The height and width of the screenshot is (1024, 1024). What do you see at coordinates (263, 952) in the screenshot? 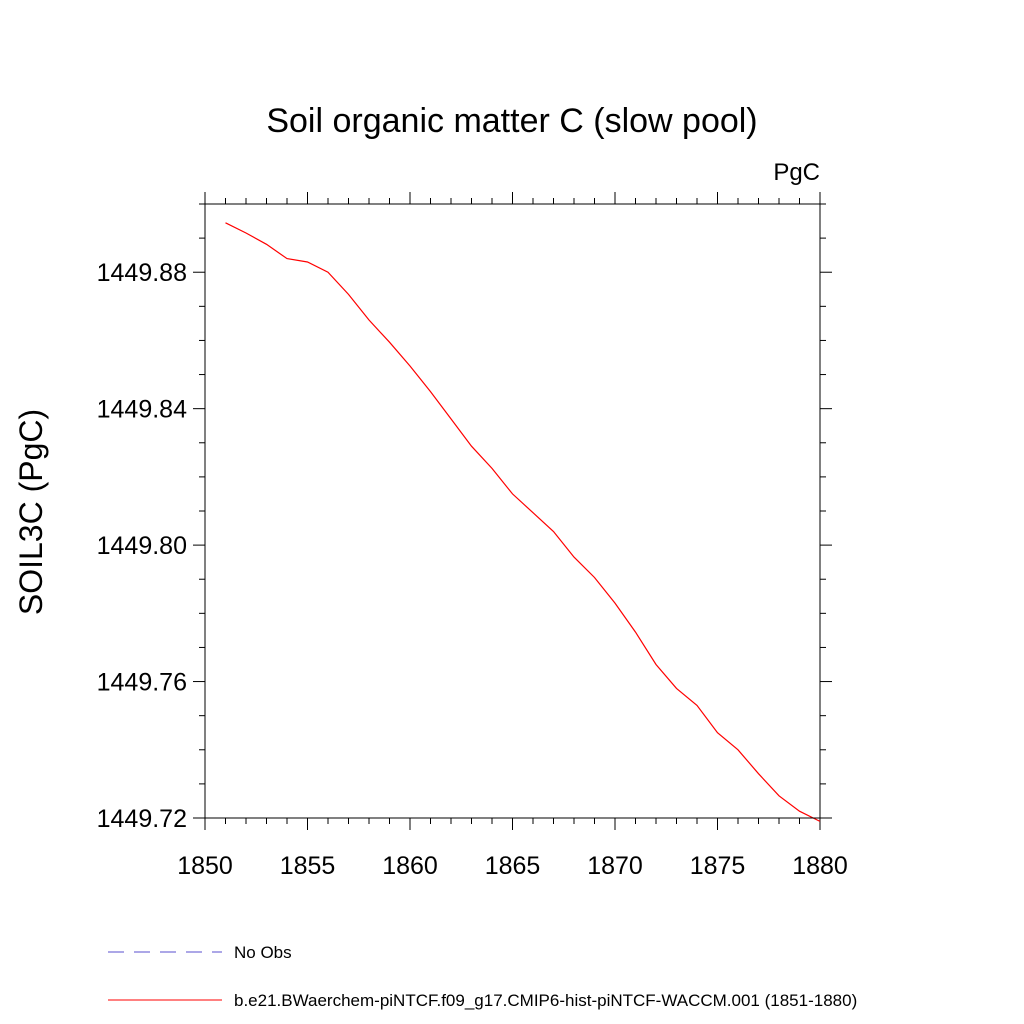
I see `legend-label-0: No Obs` at bounding box center [263, 952].